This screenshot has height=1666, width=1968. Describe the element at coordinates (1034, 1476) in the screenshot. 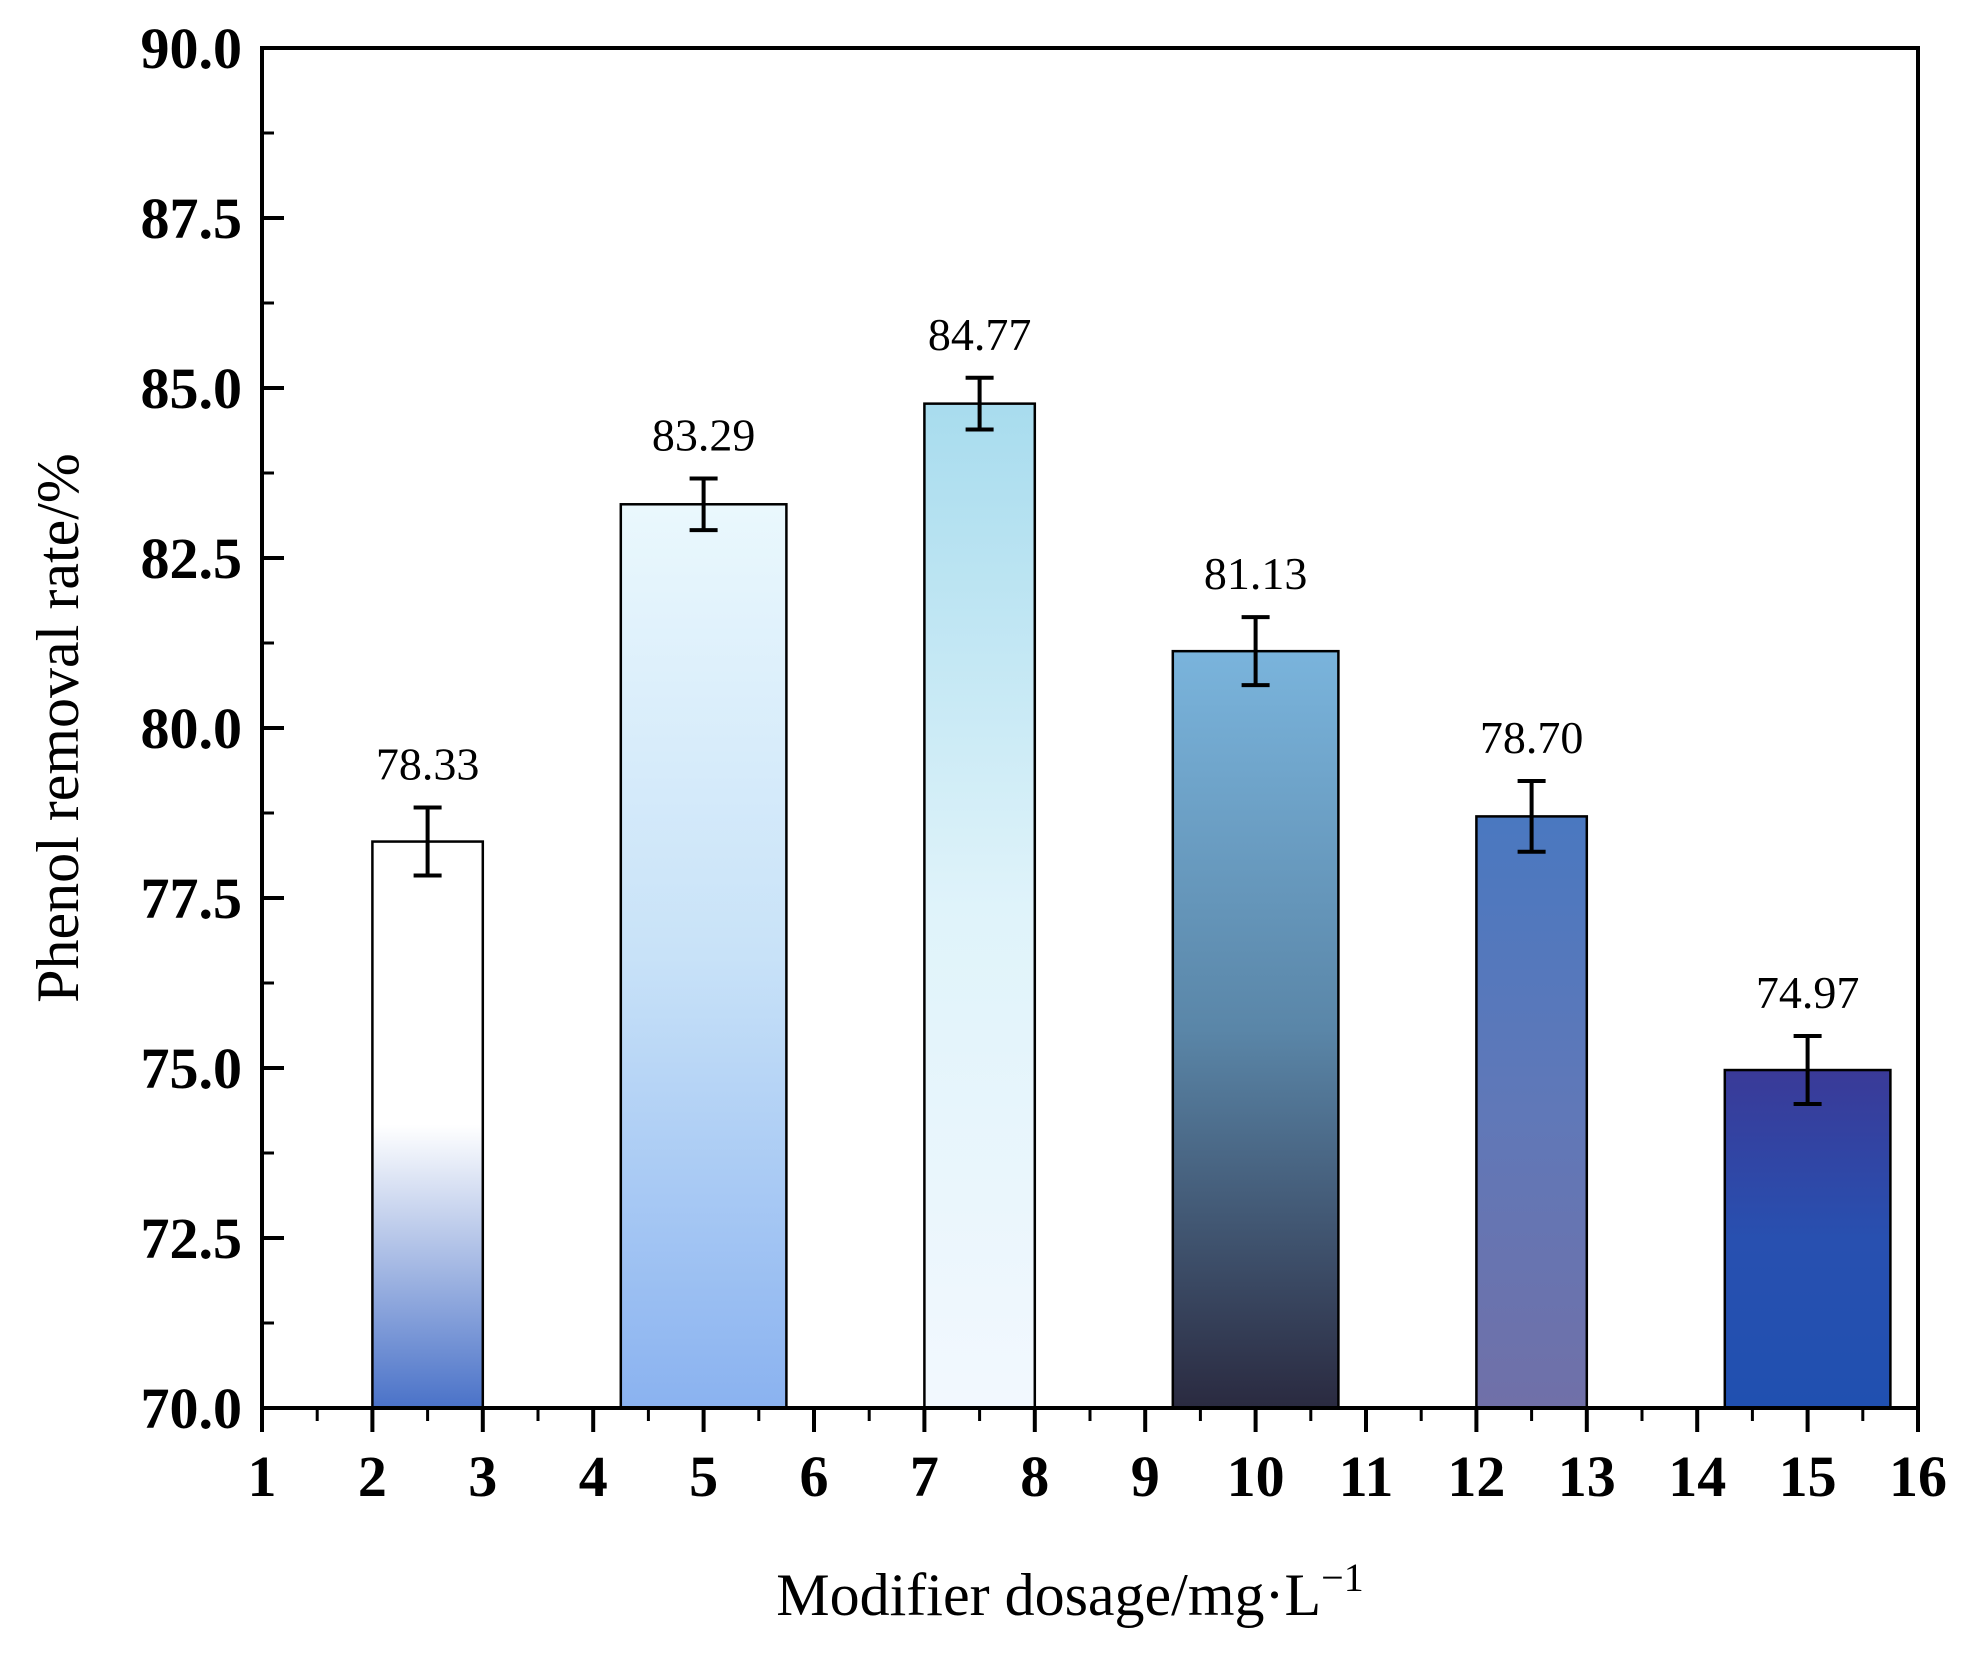

I see `x-tick-label: 8` at that location.